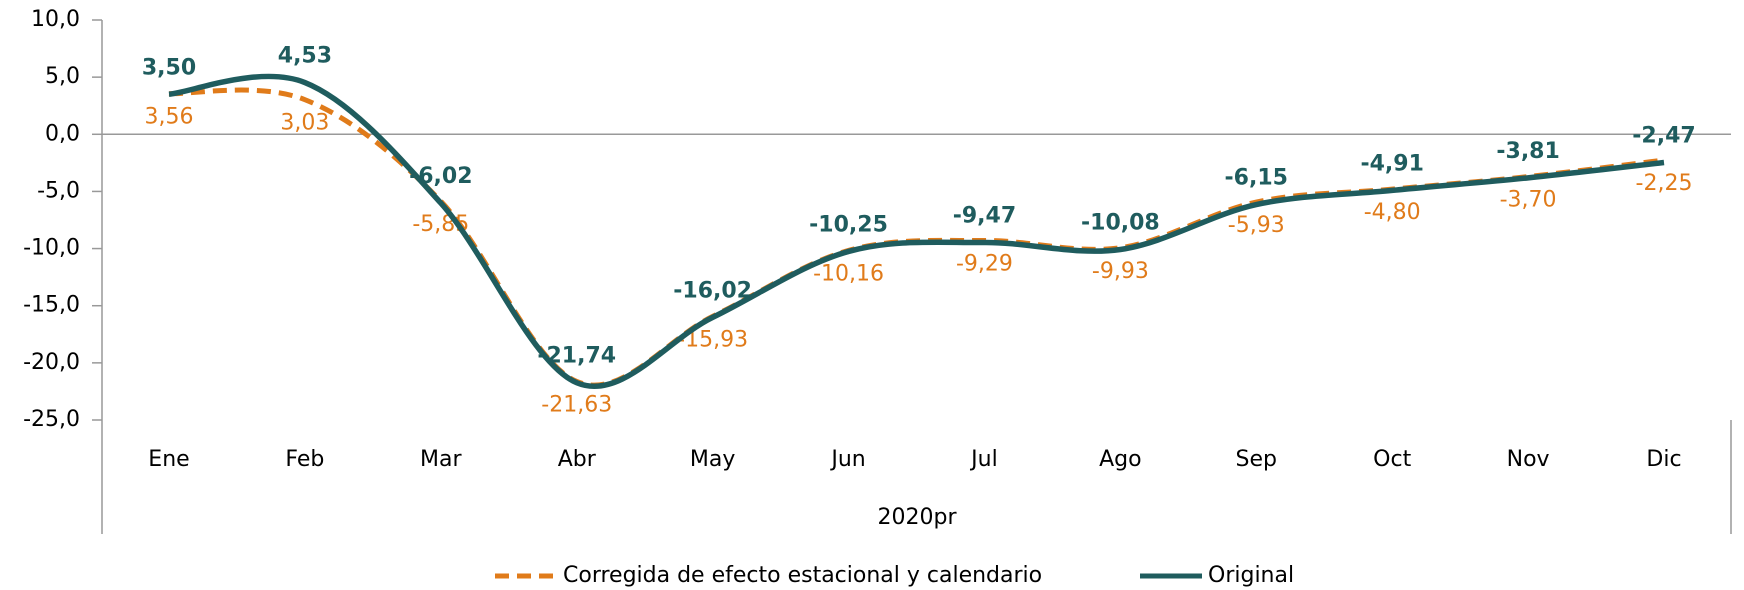  I want to click on data-label: -21,74, so click(576, 356).